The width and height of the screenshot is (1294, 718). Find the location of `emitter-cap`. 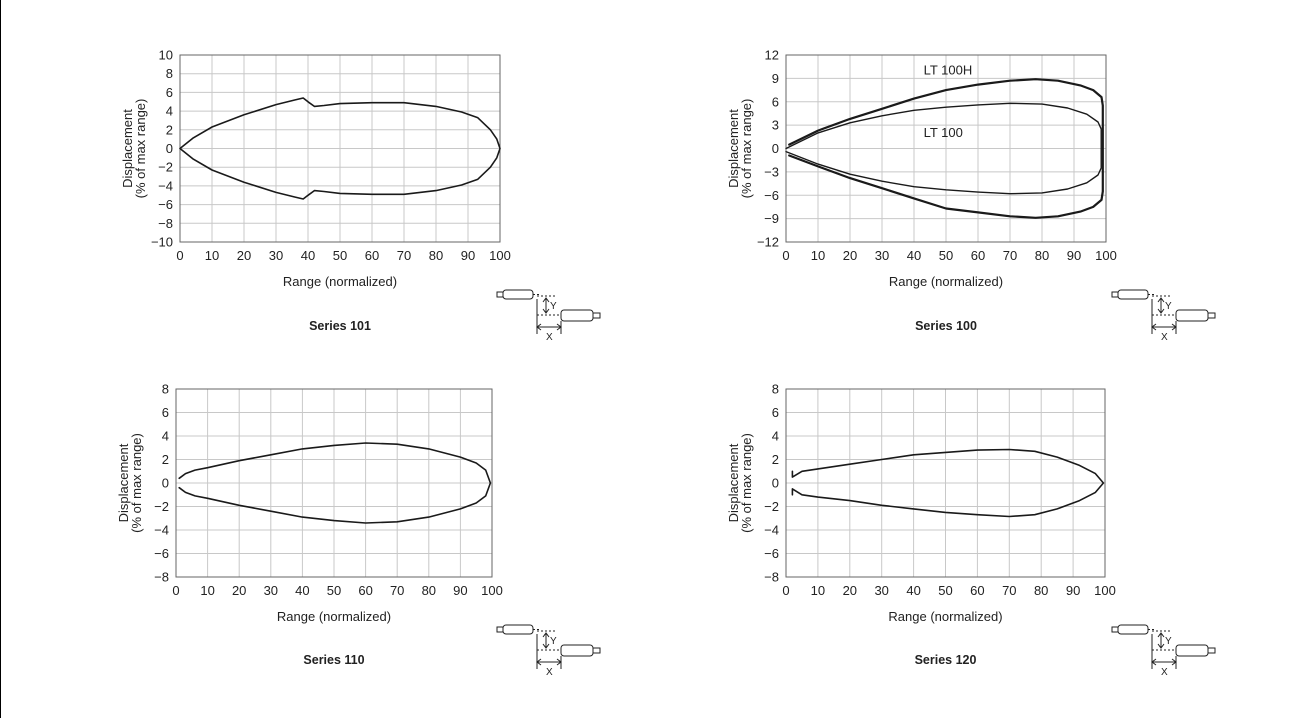

emitter-cap is located at coordinates (1115, 294).